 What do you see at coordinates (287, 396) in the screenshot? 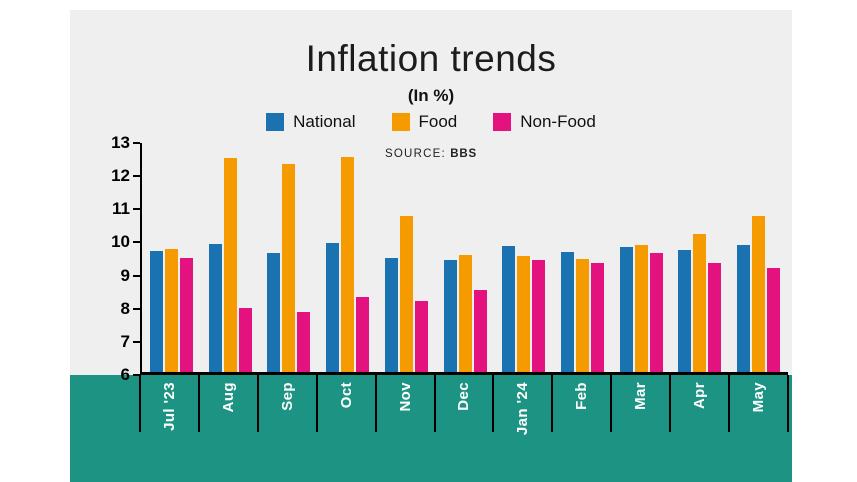
I see `x-tick-label: Sep` at bounding box center [287, 396].